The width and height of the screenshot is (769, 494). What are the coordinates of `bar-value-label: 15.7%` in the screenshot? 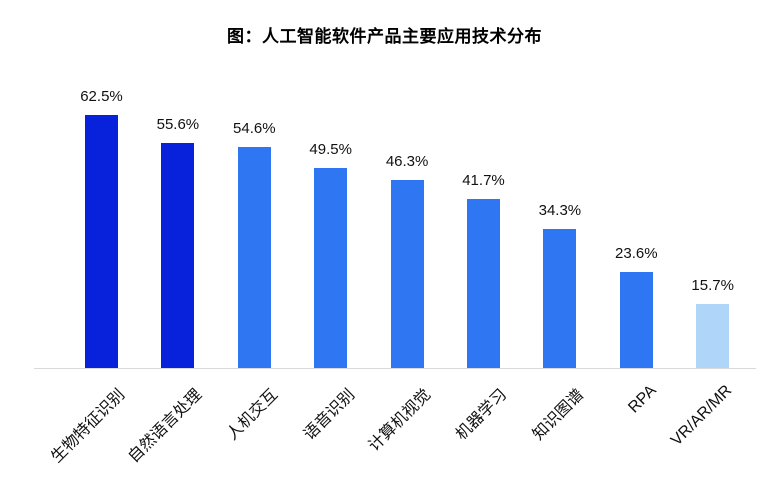 It's located at (712, 285).